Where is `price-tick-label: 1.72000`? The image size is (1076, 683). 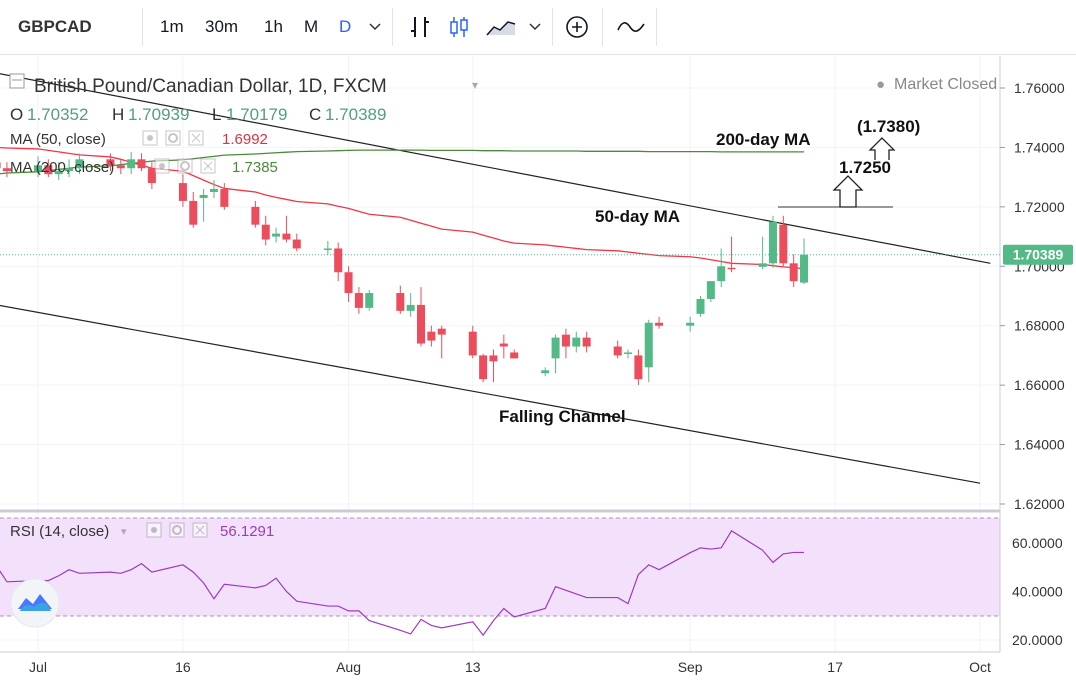 price-tick-label: 1.72000 is located at coordinates (1039, 207).